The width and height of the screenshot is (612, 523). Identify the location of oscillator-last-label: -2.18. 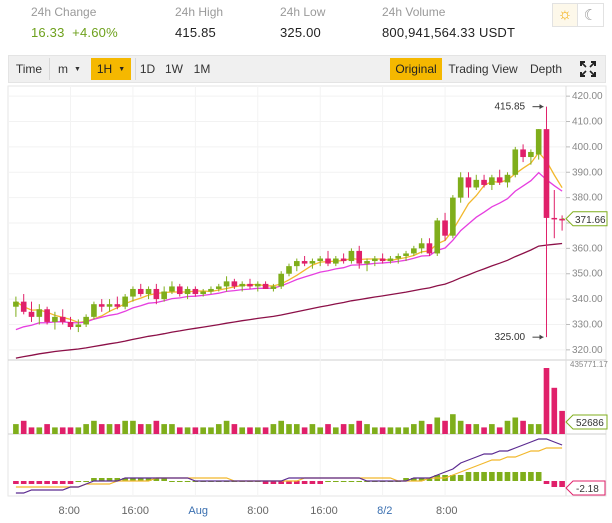
(587, 489).